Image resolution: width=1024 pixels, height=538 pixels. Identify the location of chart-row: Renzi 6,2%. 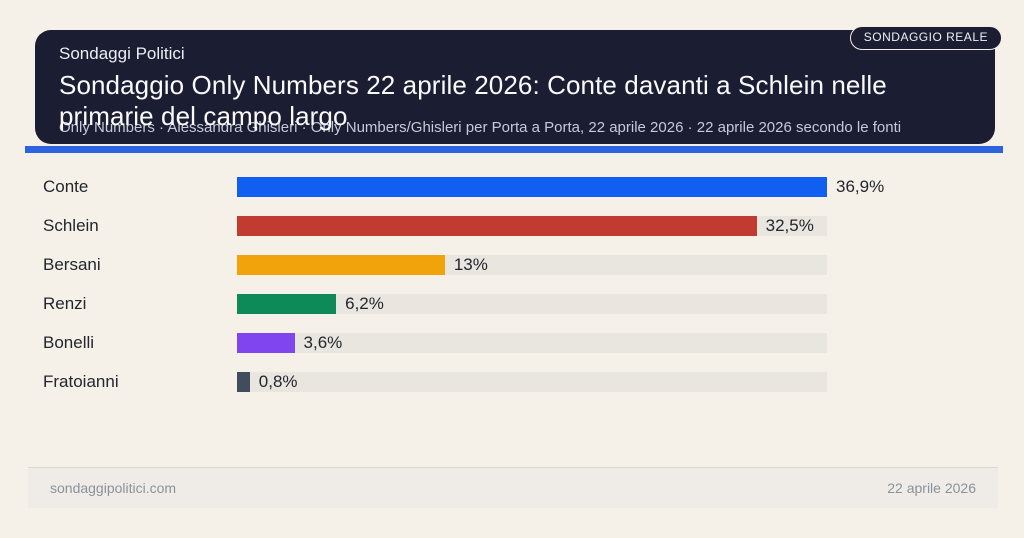
(533, 304).